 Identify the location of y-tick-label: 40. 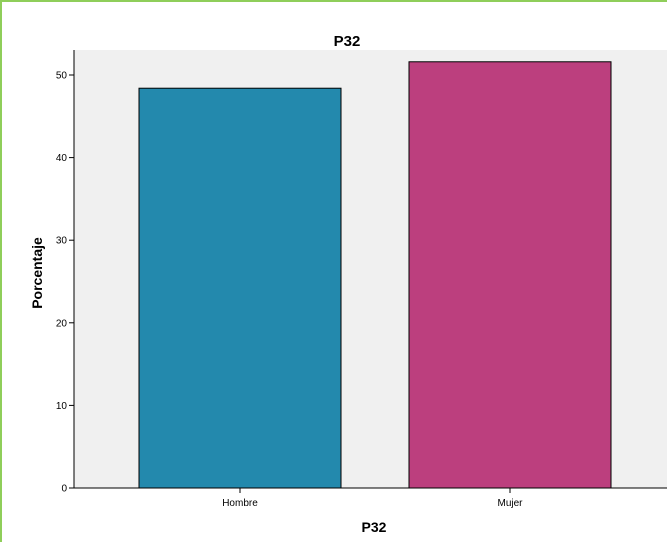
(62, 158).